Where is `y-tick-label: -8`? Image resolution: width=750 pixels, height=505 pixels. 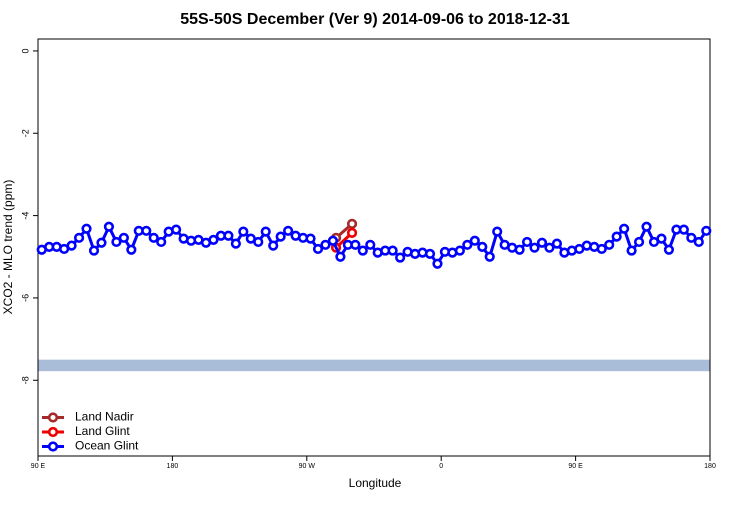 y-tick-label: -8 is located at coordinates (25, 380).